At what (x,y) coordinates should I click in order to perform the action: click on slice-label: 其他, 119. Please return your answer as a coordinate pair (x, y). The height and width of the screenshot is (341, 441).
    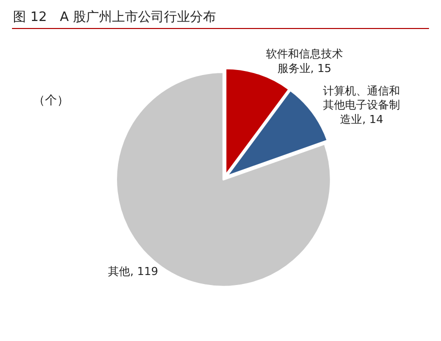
    Looking at the image, I should click on (133, 271).